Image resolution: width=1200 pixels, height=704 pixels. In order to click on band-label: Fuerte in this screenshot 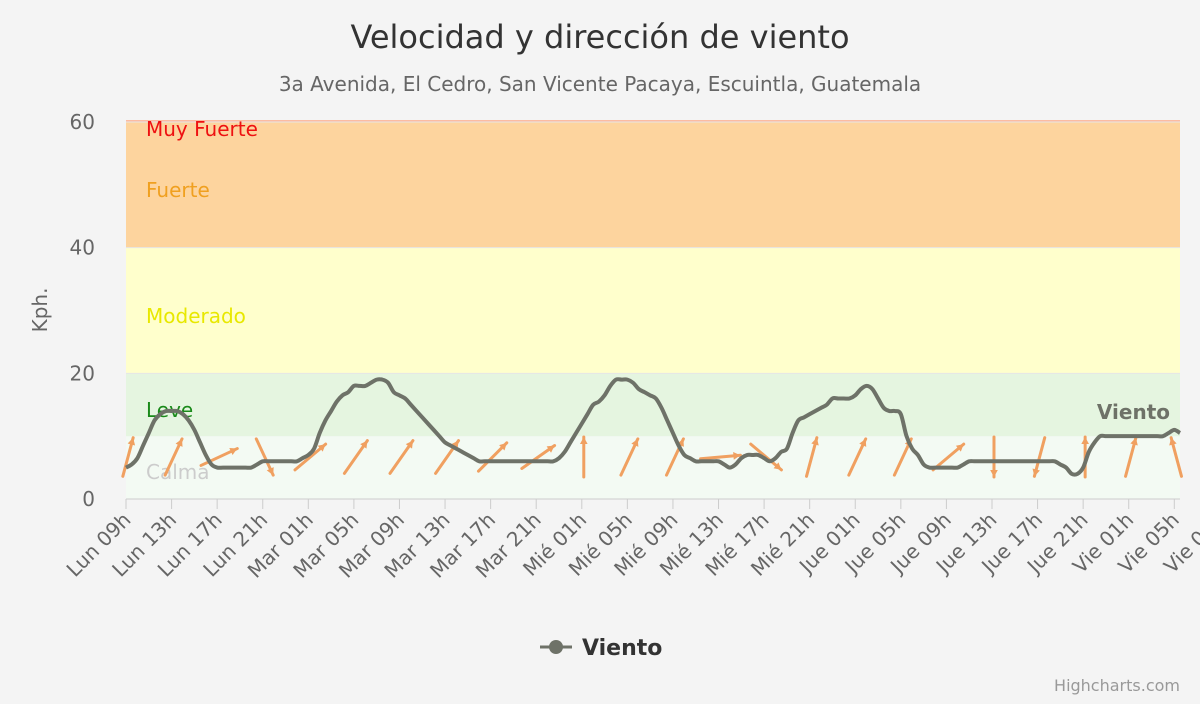, I will do `click(178, 190)`.